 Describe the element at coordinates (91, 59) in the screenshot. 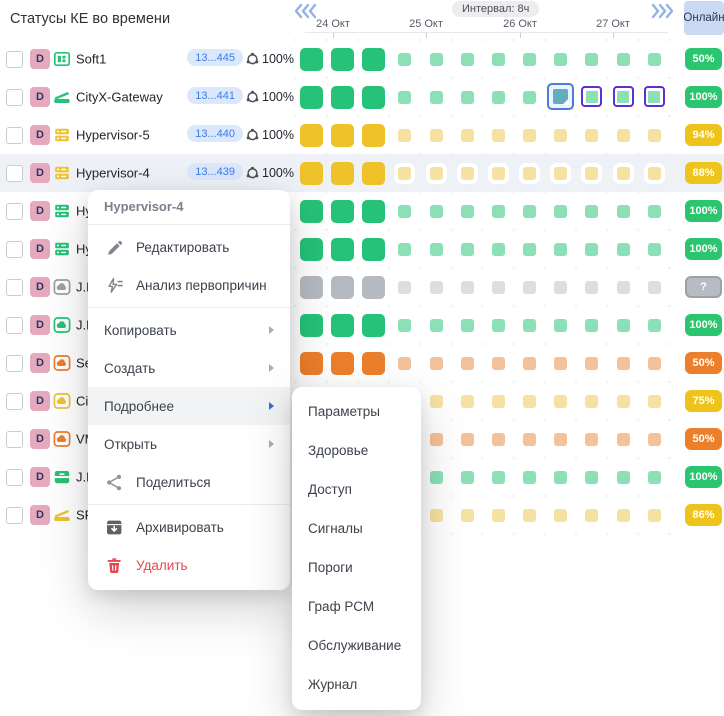

I see `ci-name: Soft1` at that location.